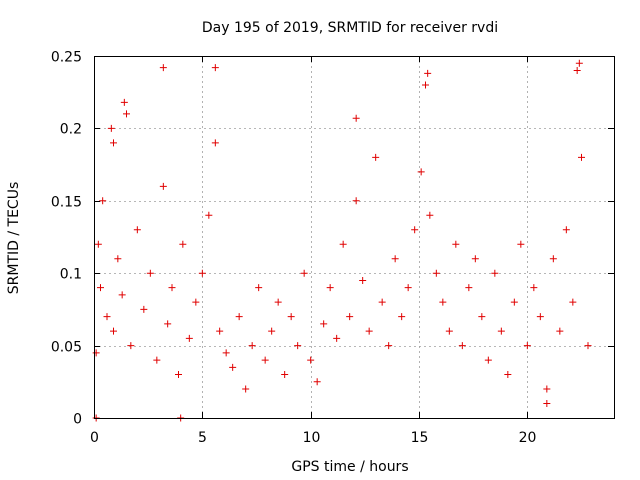 This screenshot has height=480, width=640. I want to click on y-tick-label: 0, so click(77, 420).